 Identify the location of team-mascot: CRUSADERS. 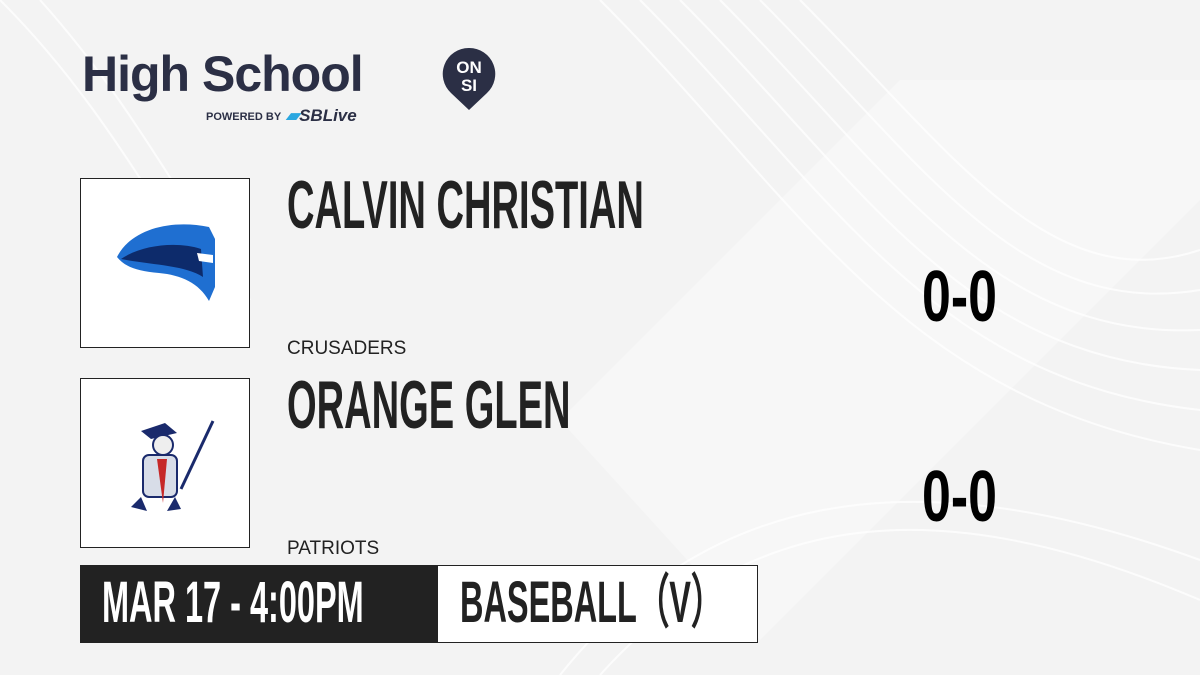
(347, 348).